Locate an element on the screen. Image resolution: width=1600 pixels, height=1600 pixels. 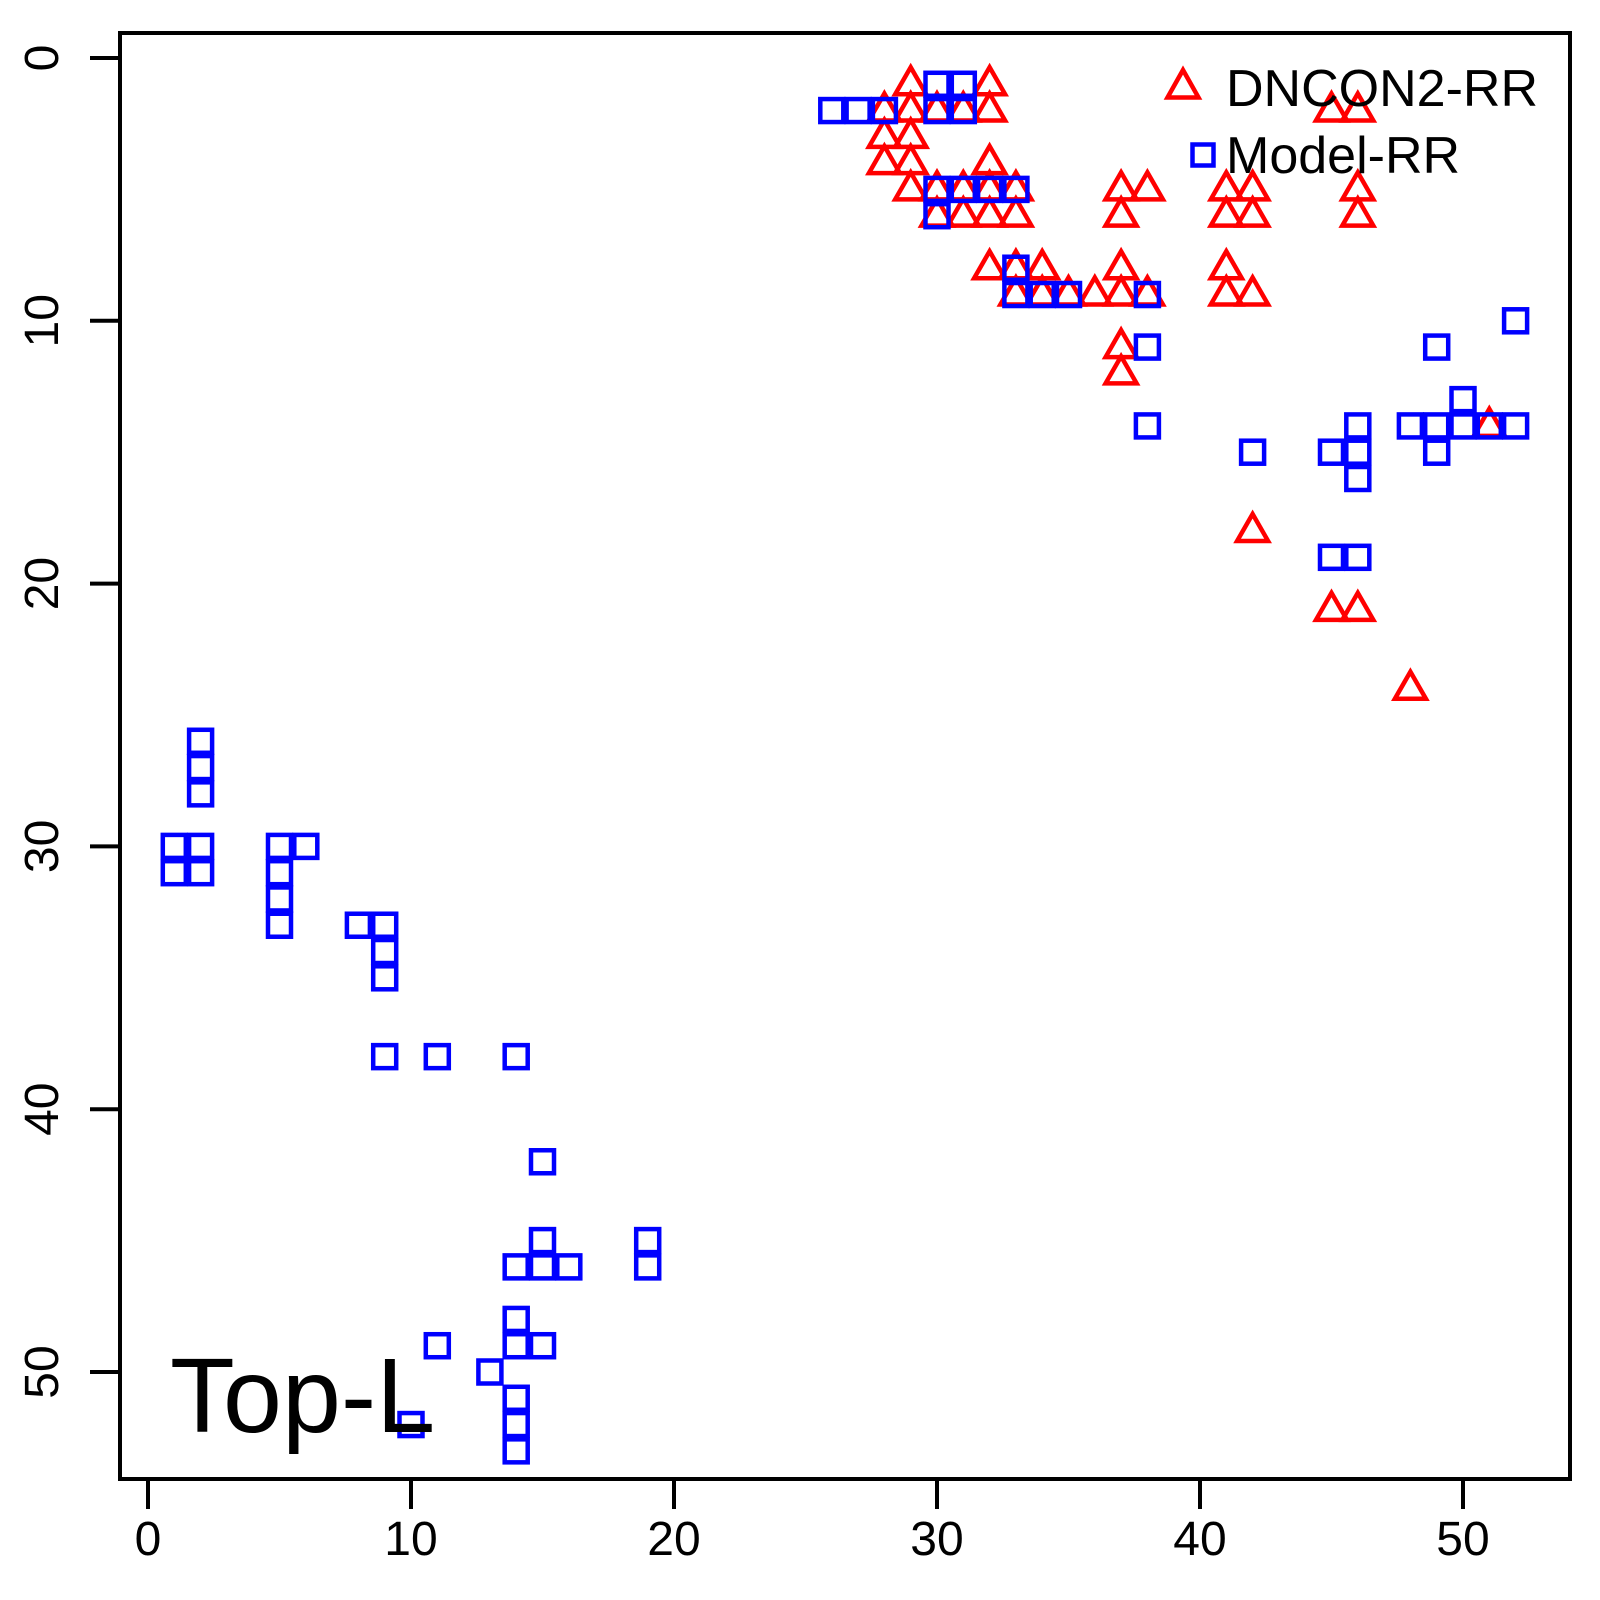
x-tick-label: 30 is located at coordinates (936, 1539).